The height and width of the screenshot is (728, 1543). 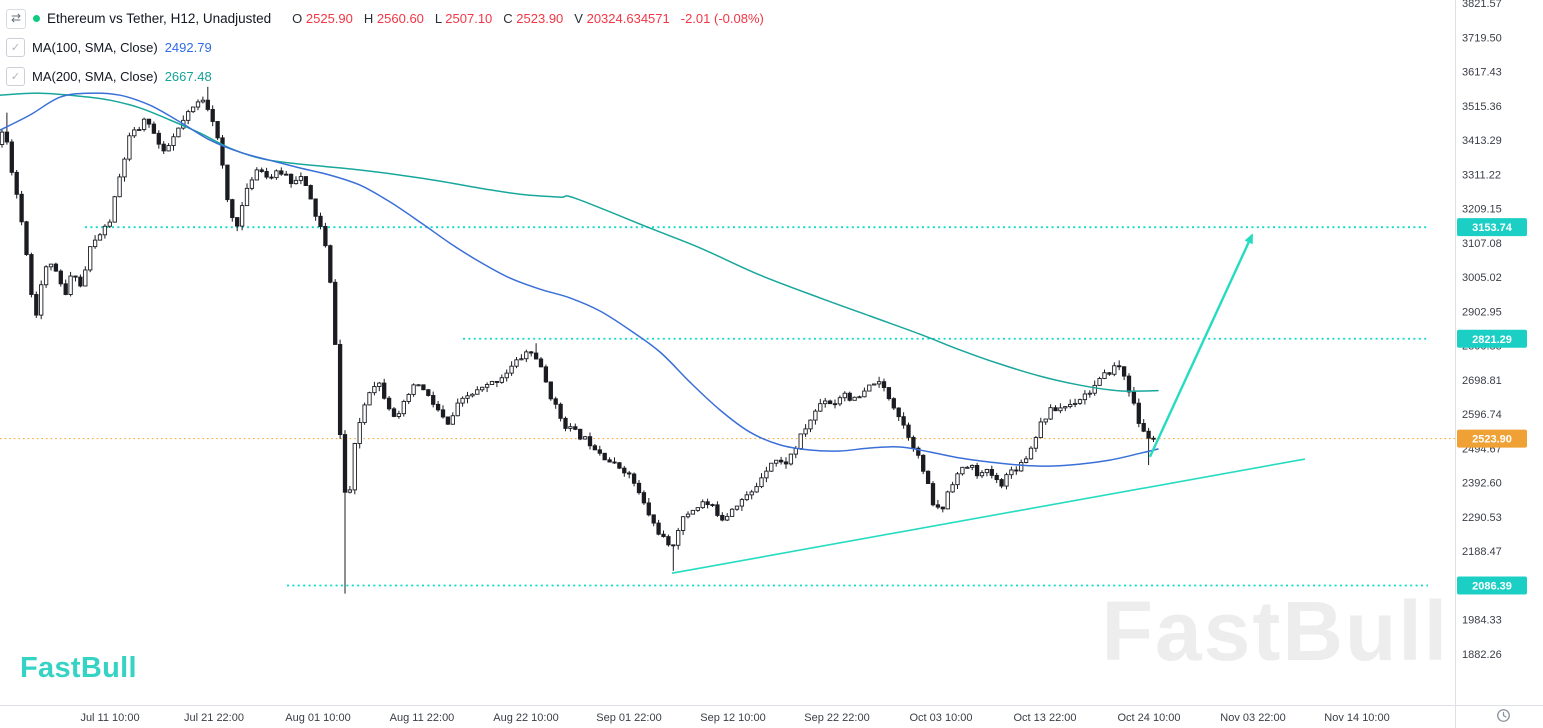 I want to click on svg-text: Oct 03 10:00, so click(x=941, y=718).